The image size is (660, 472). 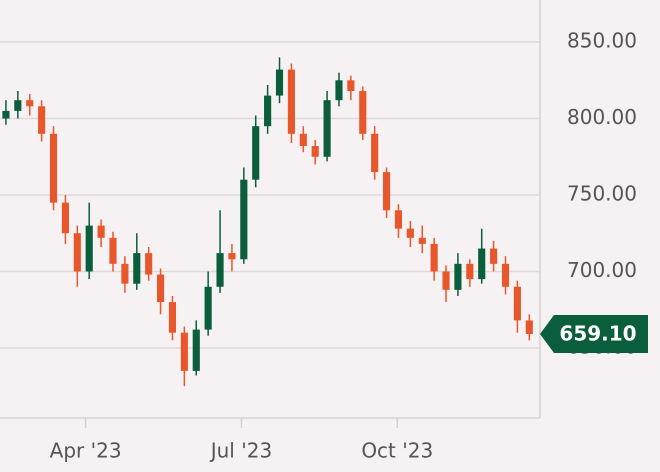 What do you see at coordinates (597, 334) in the screenshot?
I see `price-tag-label: 659.10` at bounding box center [597, 334].